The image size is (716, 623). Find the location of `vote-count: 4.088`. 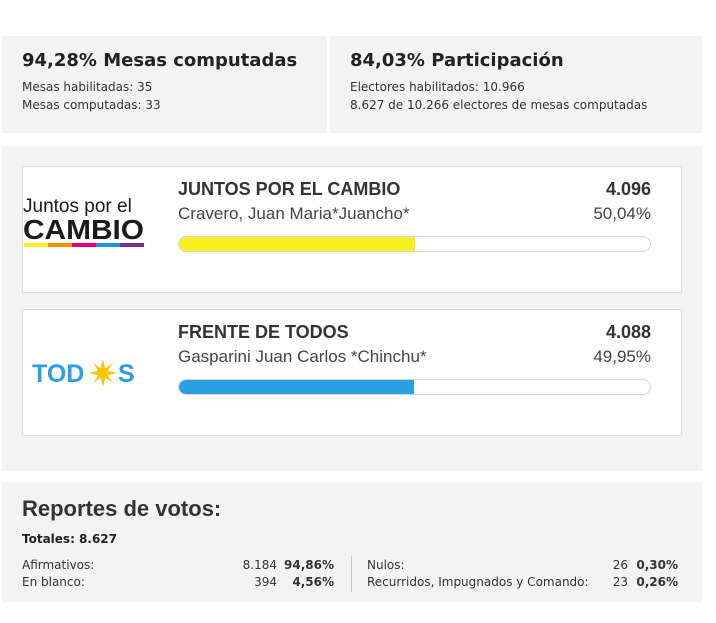

vote-count: 4.088 is located at coordinates (628, 332).